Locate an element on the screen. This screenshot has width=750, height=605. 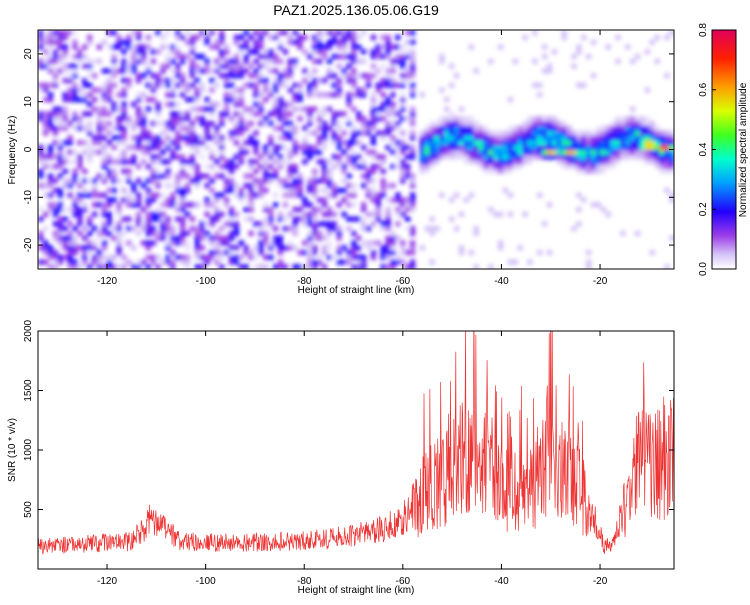
snr-xtick-label: -80 is located at coordinates (304, 581).